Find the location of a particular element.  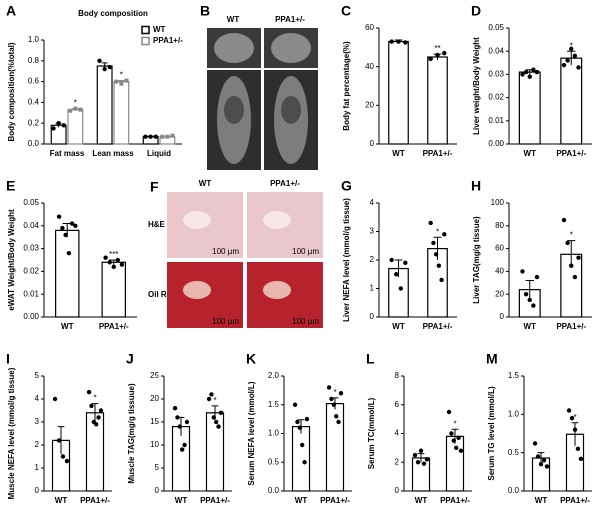

panel-label: G is located at coordinates (346, 186).